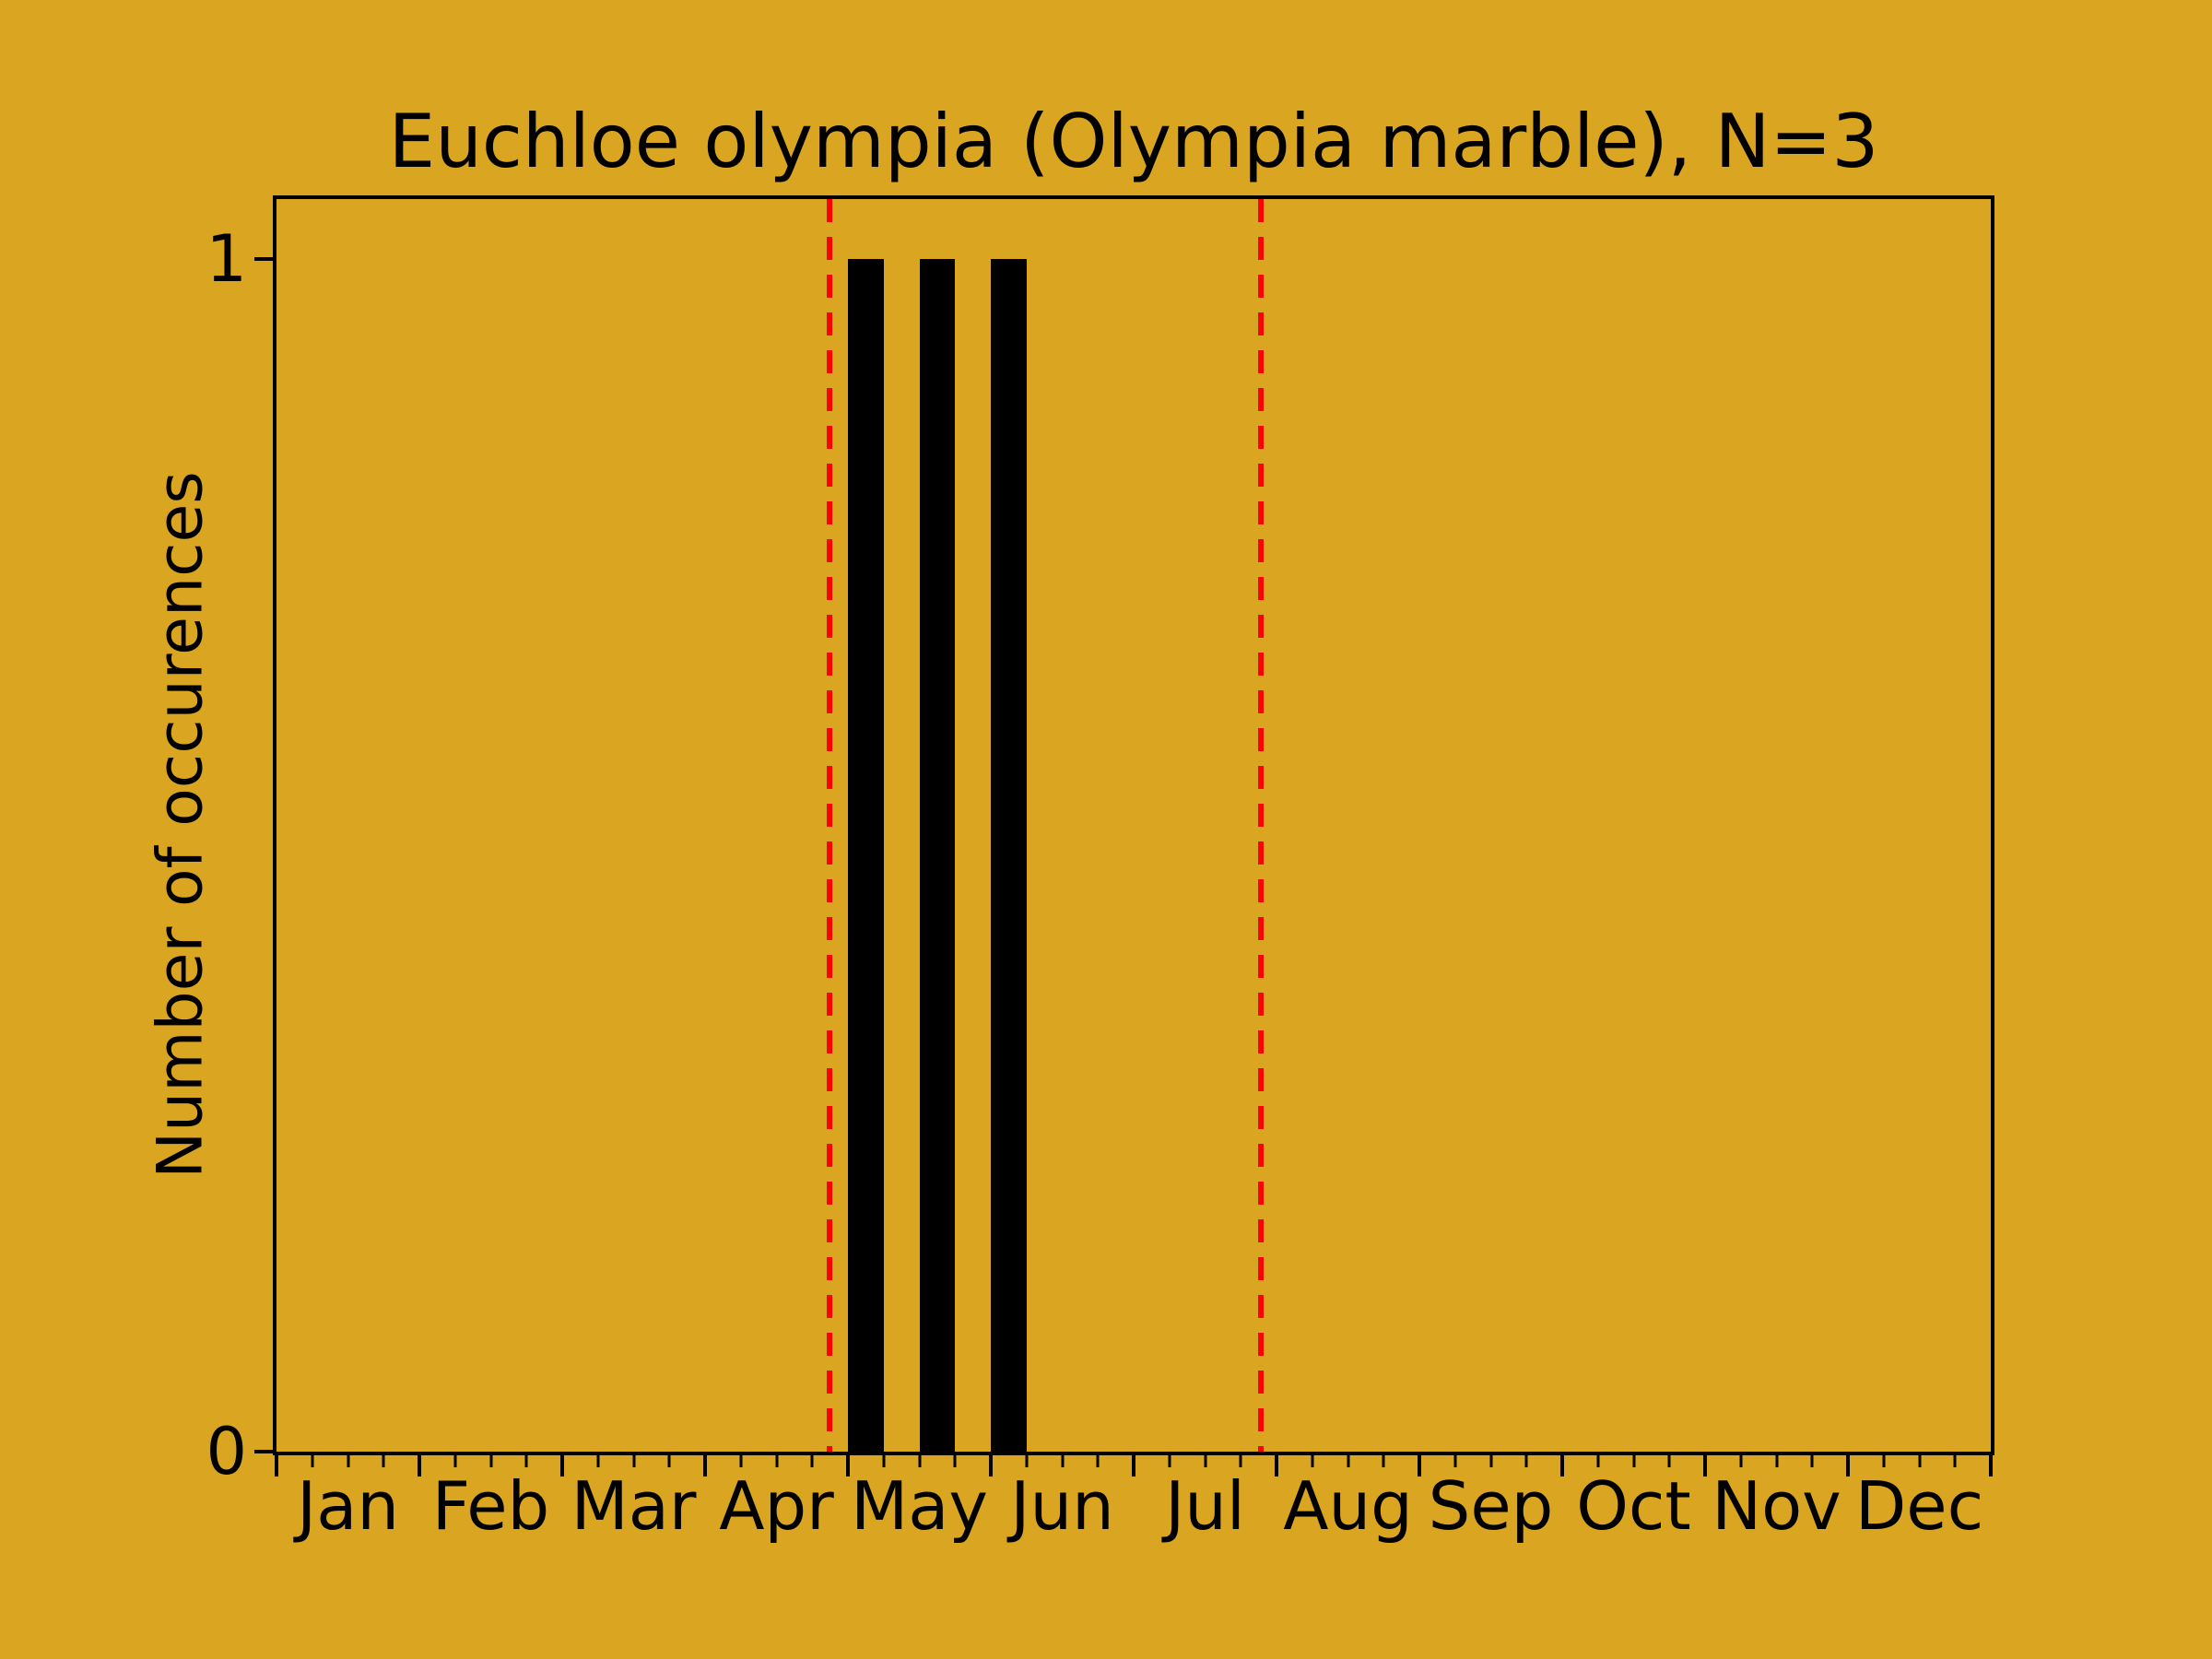 This screenshot has width=2212, height=1659. What do you see at coordinates (1919, 1506) in the screenshot?
I see `x-tick-label-dec: Dec` at bounding box center [1919, 1506].